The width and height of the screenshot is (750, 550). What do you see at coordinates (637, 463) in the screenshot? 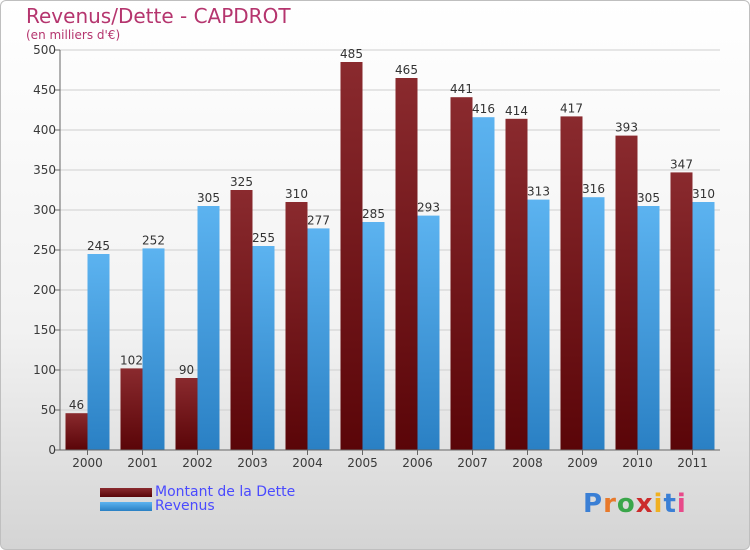
I see `x-tick-label-2010: 2010` at bounding box center [637, 463].